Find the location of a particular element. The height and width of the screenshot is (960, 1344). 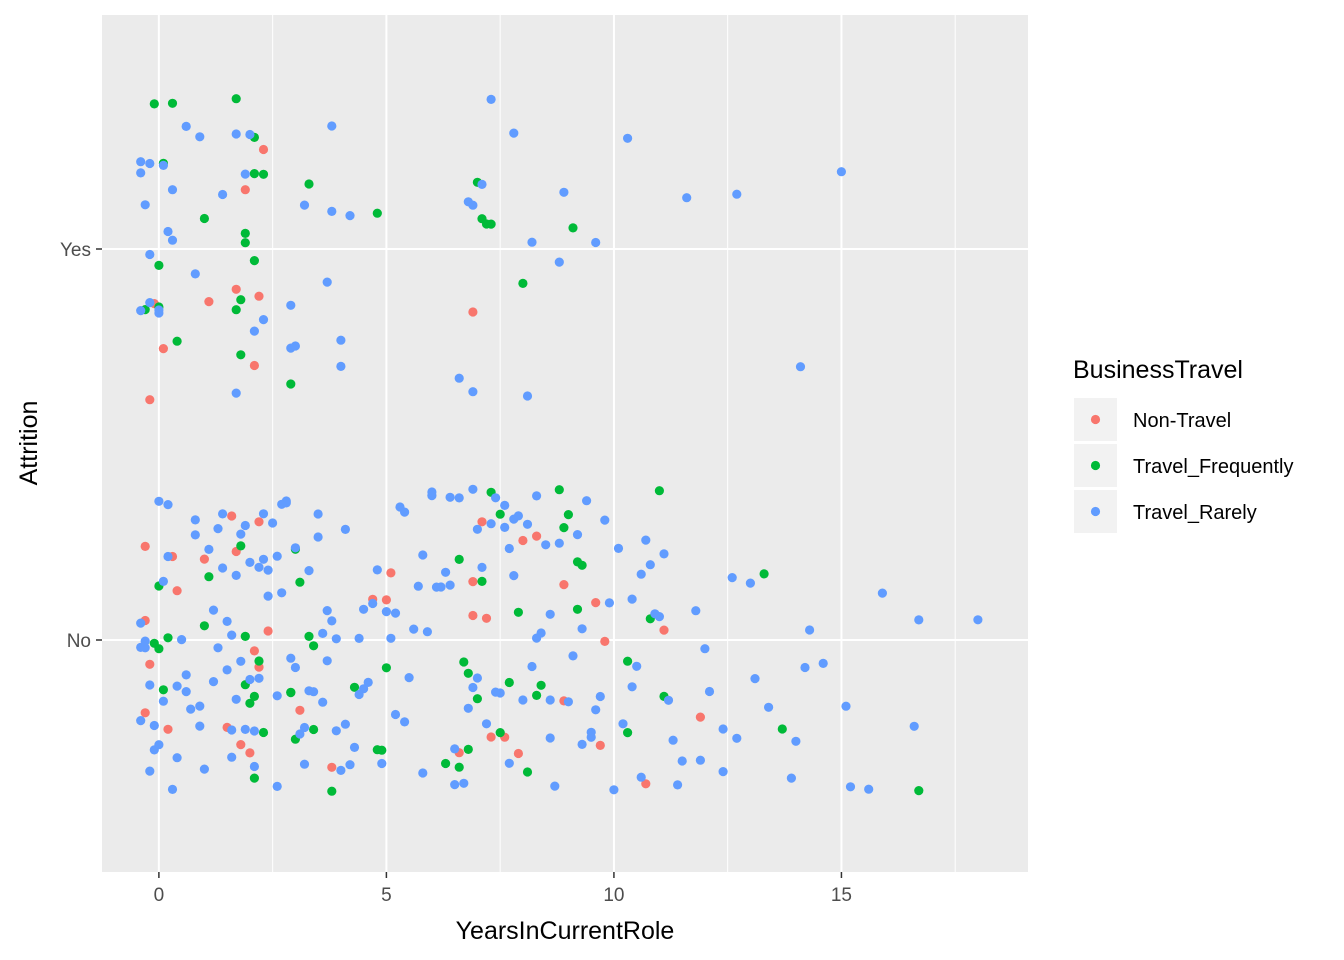

legend-label: Travel_Rarely is located at coordinates (1195, 513).